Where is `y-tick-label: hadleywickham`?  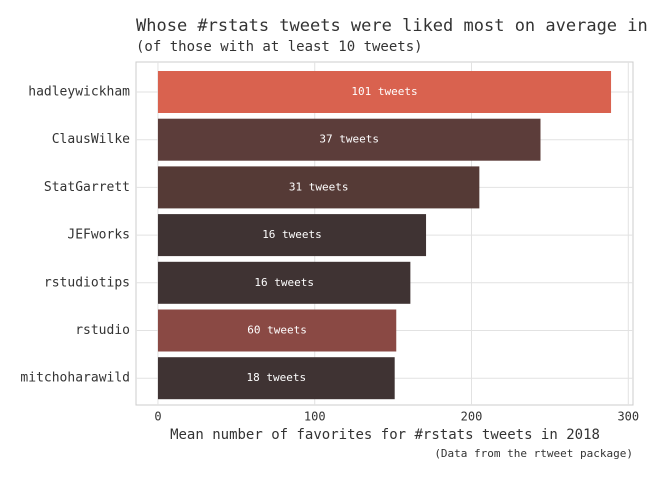 y-tick-label: hadleywickham is located at coordinates (79, 92).